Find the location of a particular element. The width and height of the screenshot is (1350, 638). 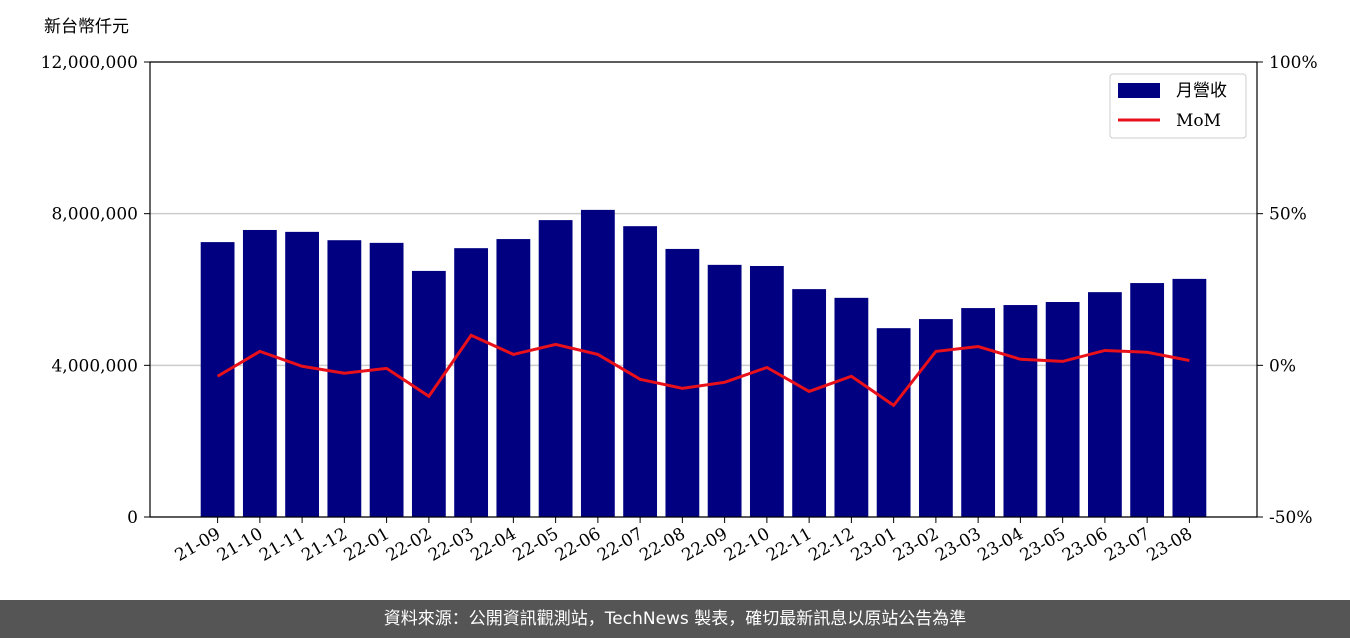

x-tick-label: 22-02 is located at coordinates (409, 545).